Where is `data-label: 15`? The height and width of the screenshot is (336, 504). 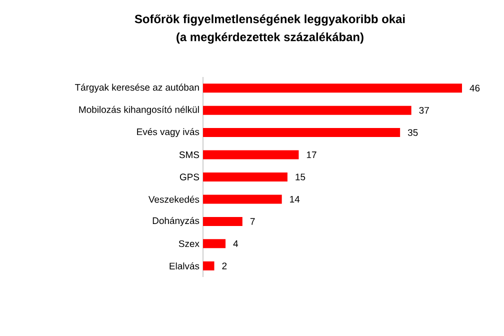
data-label: 15 is located at coordinates (301, 177).